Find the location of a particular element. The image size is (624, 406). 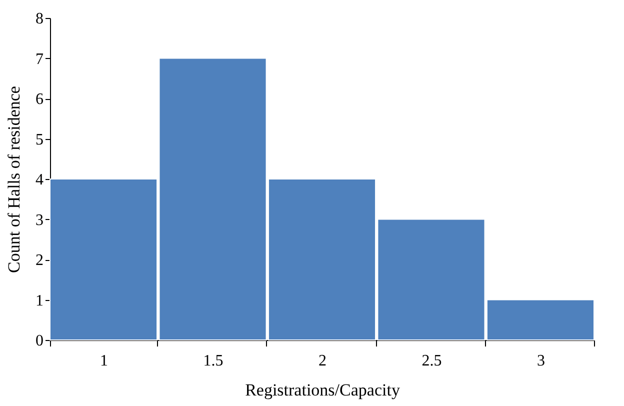

x-tick-label: 1.5 is located at coordinates (213, 361).